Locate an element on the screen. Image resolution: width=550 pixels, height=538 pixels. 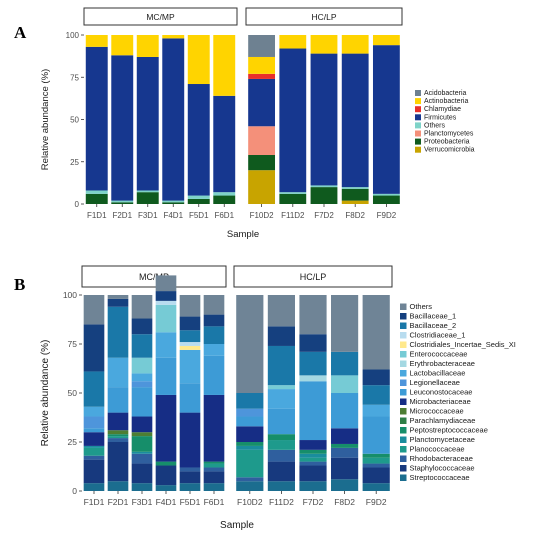
x-tick-label: F5D1 is located at coordinates (190, 502).